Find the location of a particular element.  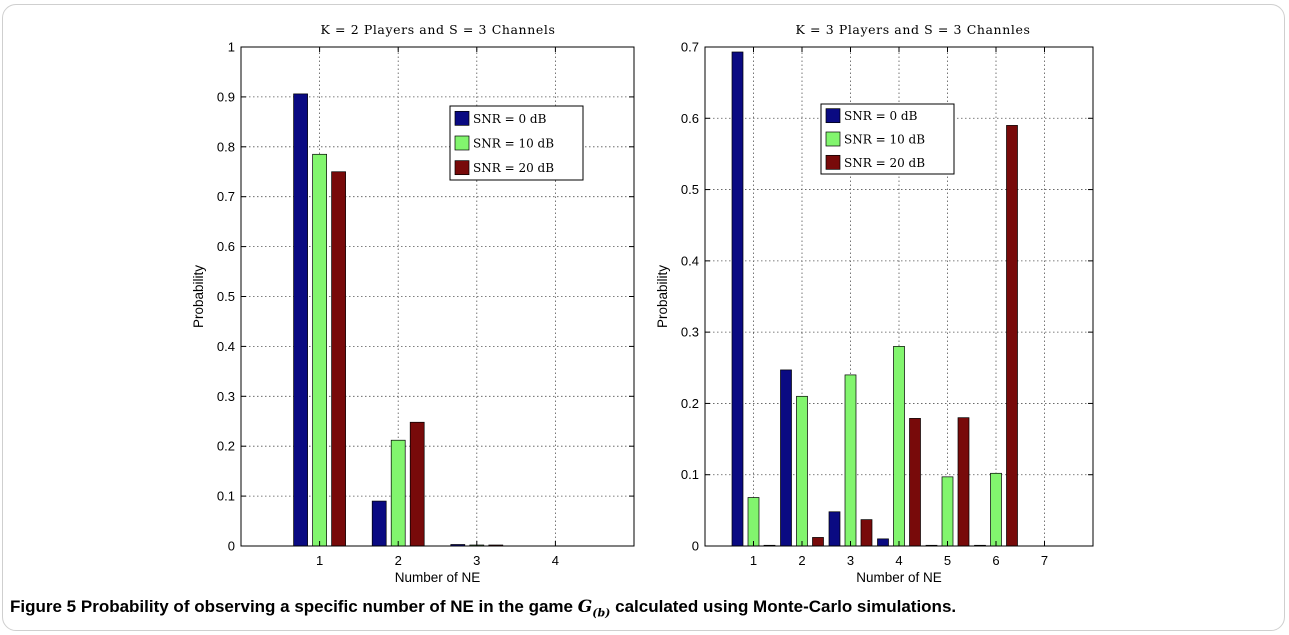

ytick-label: 0.9 is located at coordinates (226, 96).